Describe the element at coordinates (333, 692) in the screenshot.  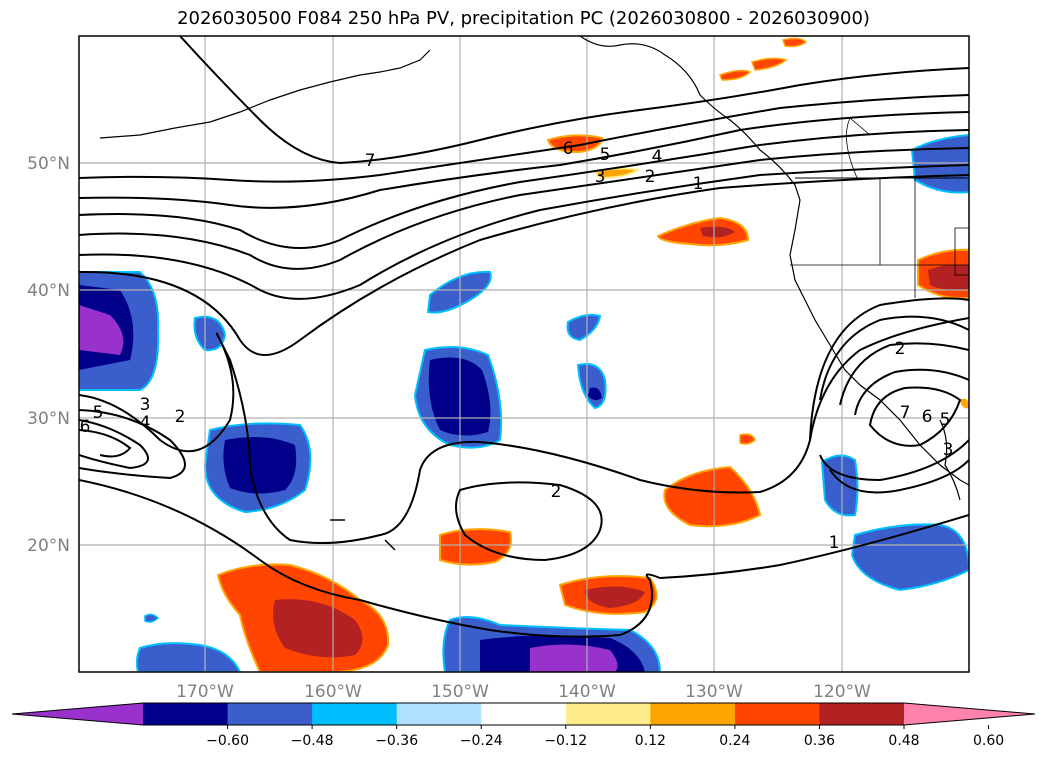
I see `lon-label: 160°W` at that location.